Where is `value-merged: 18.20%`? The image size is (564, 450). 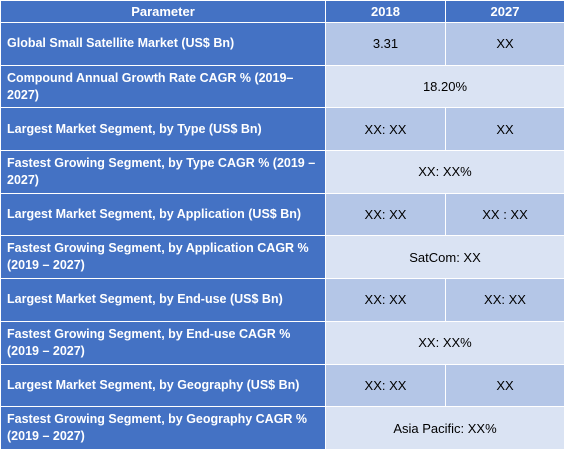
value-merged: 18.20% is located at coordinates (445, 86).